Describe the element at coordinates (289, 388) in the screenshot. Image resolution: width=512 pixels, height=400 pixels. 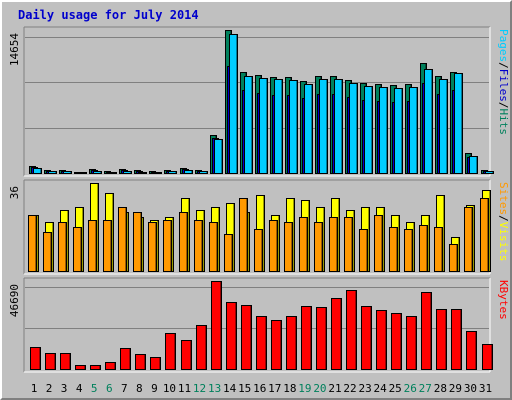
I see `x-tick-label-day-18: 18` at that location.